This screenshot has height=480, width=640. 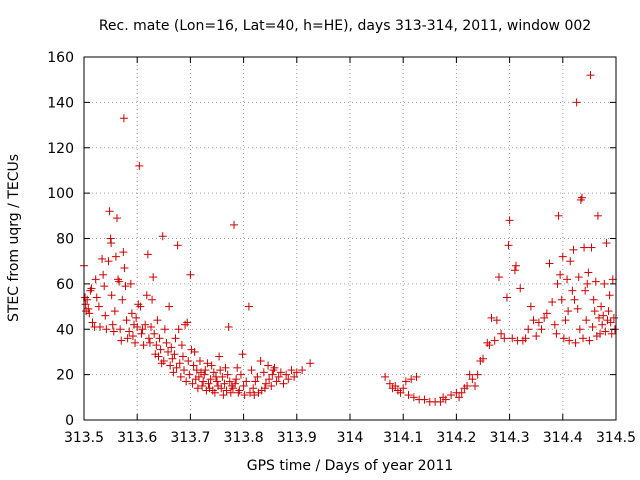 I want to click on x-tick-label: 314.3, so click(x=510, y=438).